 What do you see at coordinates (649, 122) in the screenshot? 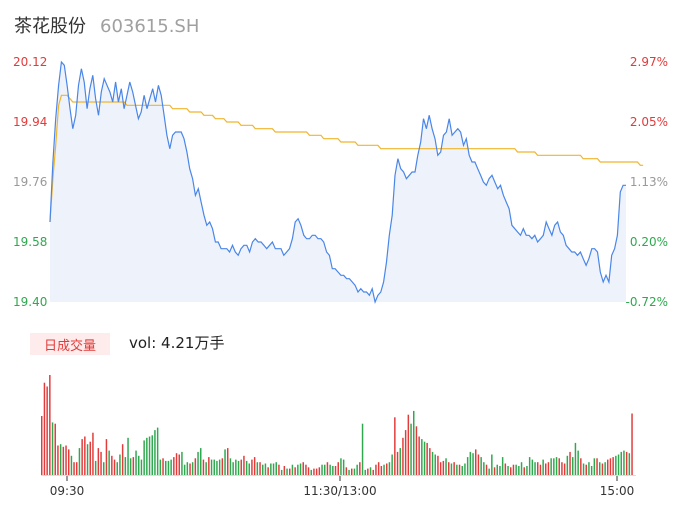
I see `y-tick-right: 2.05%` at bounding box center [649, 122].